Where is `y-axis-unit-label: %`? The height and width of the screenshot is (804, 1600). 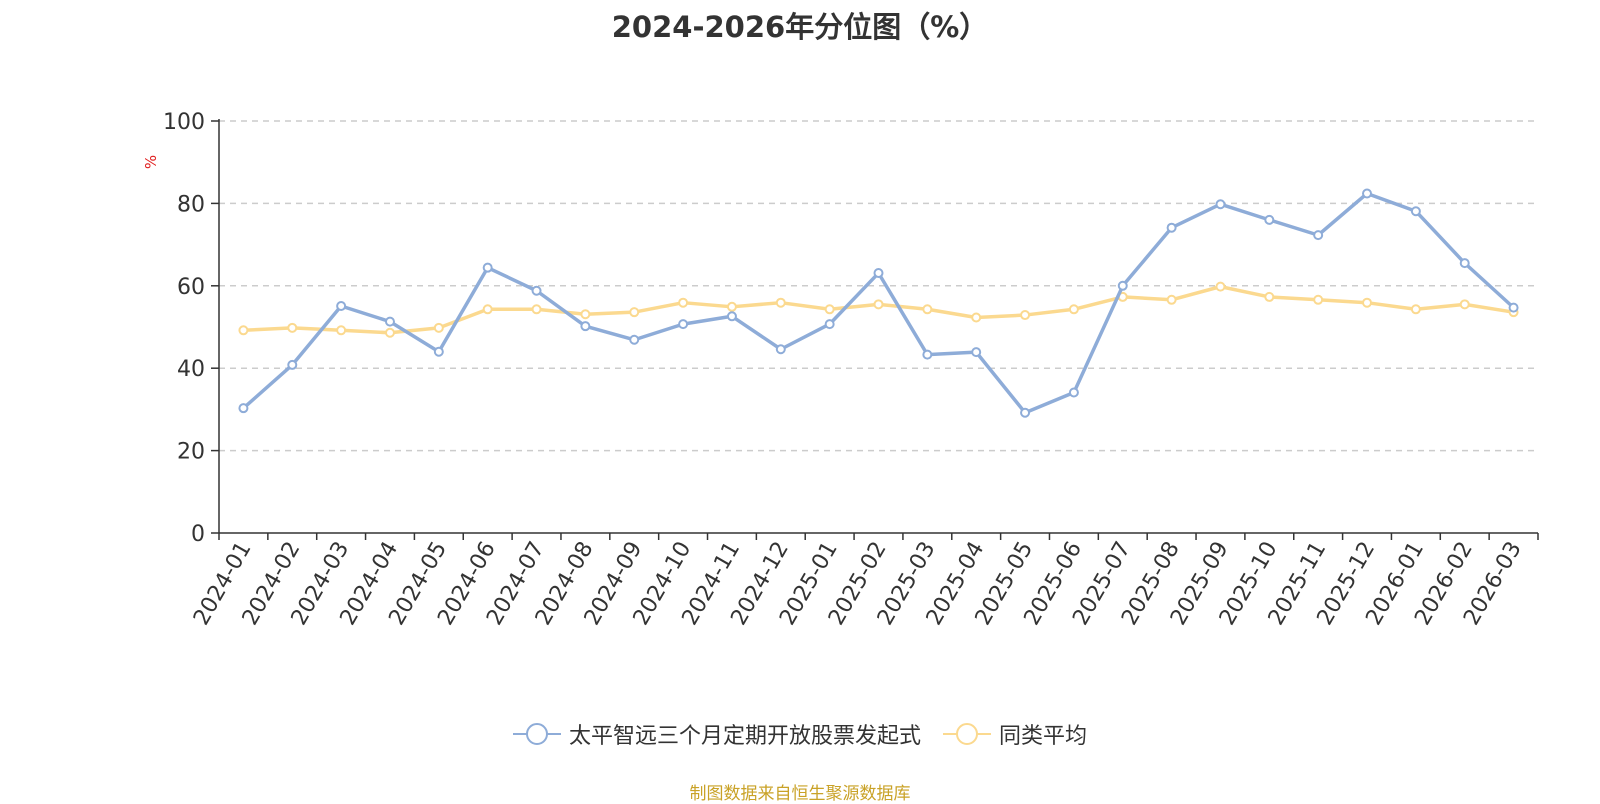
y-axis-unit-label: % is located at coordinates (151, 162).